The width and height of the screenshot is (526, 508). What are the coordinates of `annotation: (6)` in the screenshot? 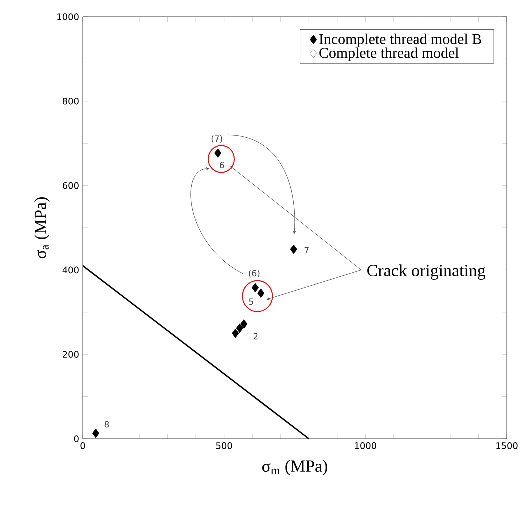 It's located at (254, 274).